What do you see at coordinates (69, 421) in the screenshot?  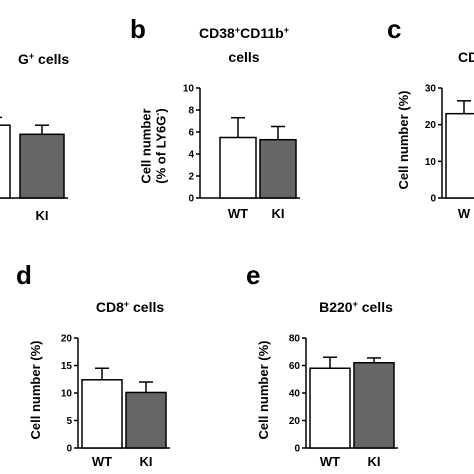 I see `y-tick-label: 5` at bounding box center [69, 421].